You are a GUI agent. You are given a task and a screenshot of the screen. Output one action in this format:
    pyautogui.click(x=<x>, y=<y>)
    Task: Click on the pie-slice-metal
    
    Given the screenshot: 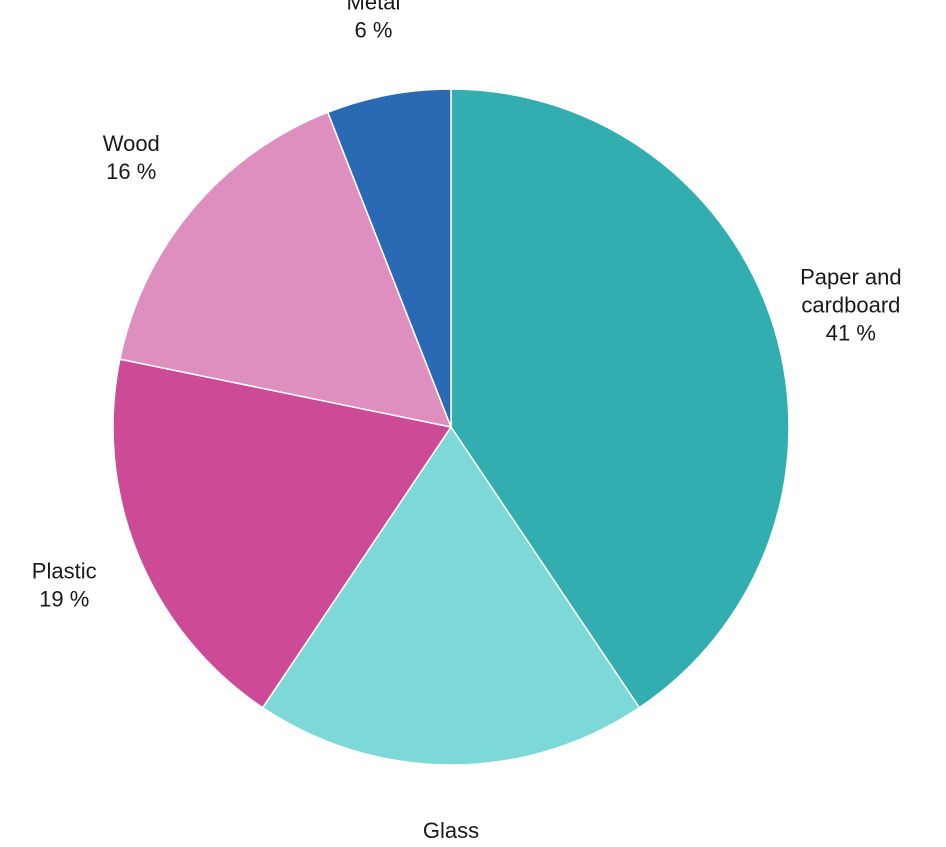 What is the action you would take?
    pyautogui.click(x=389, y=258)
    